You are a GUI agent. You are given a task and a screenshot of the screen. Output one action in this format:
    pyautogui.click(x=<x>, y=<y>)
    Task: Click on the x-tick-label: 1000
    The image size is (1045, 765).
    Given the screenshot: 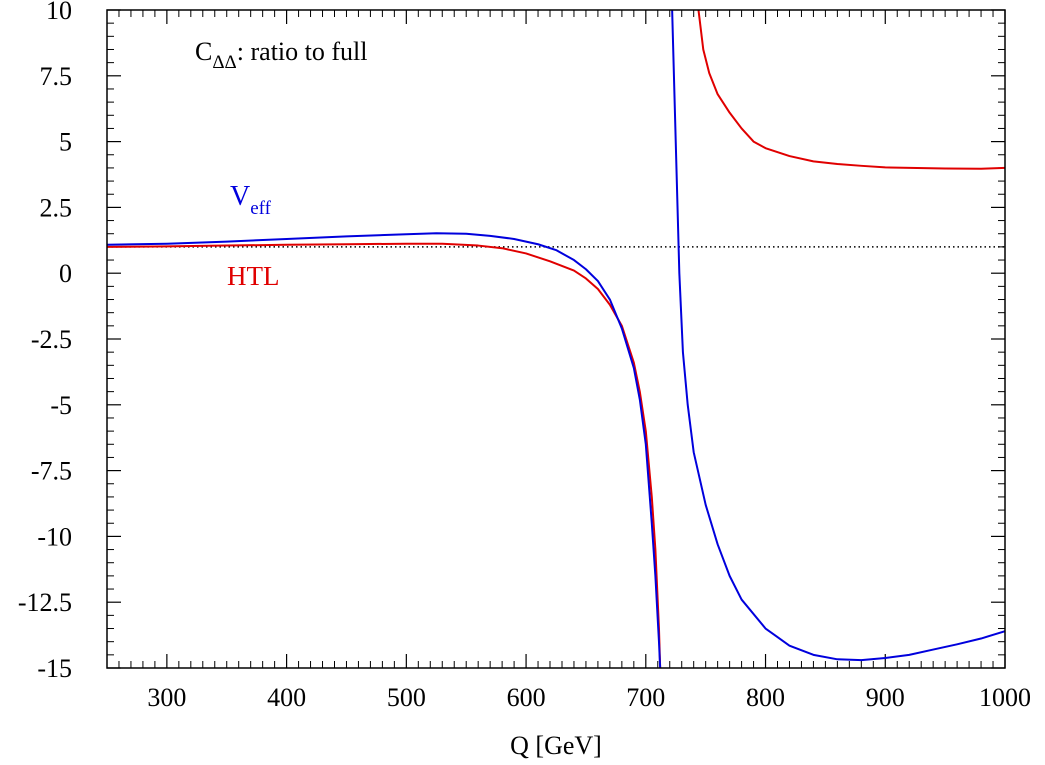 What is the action you would take?
    pyautogui.click(x=1005, y=697)
    